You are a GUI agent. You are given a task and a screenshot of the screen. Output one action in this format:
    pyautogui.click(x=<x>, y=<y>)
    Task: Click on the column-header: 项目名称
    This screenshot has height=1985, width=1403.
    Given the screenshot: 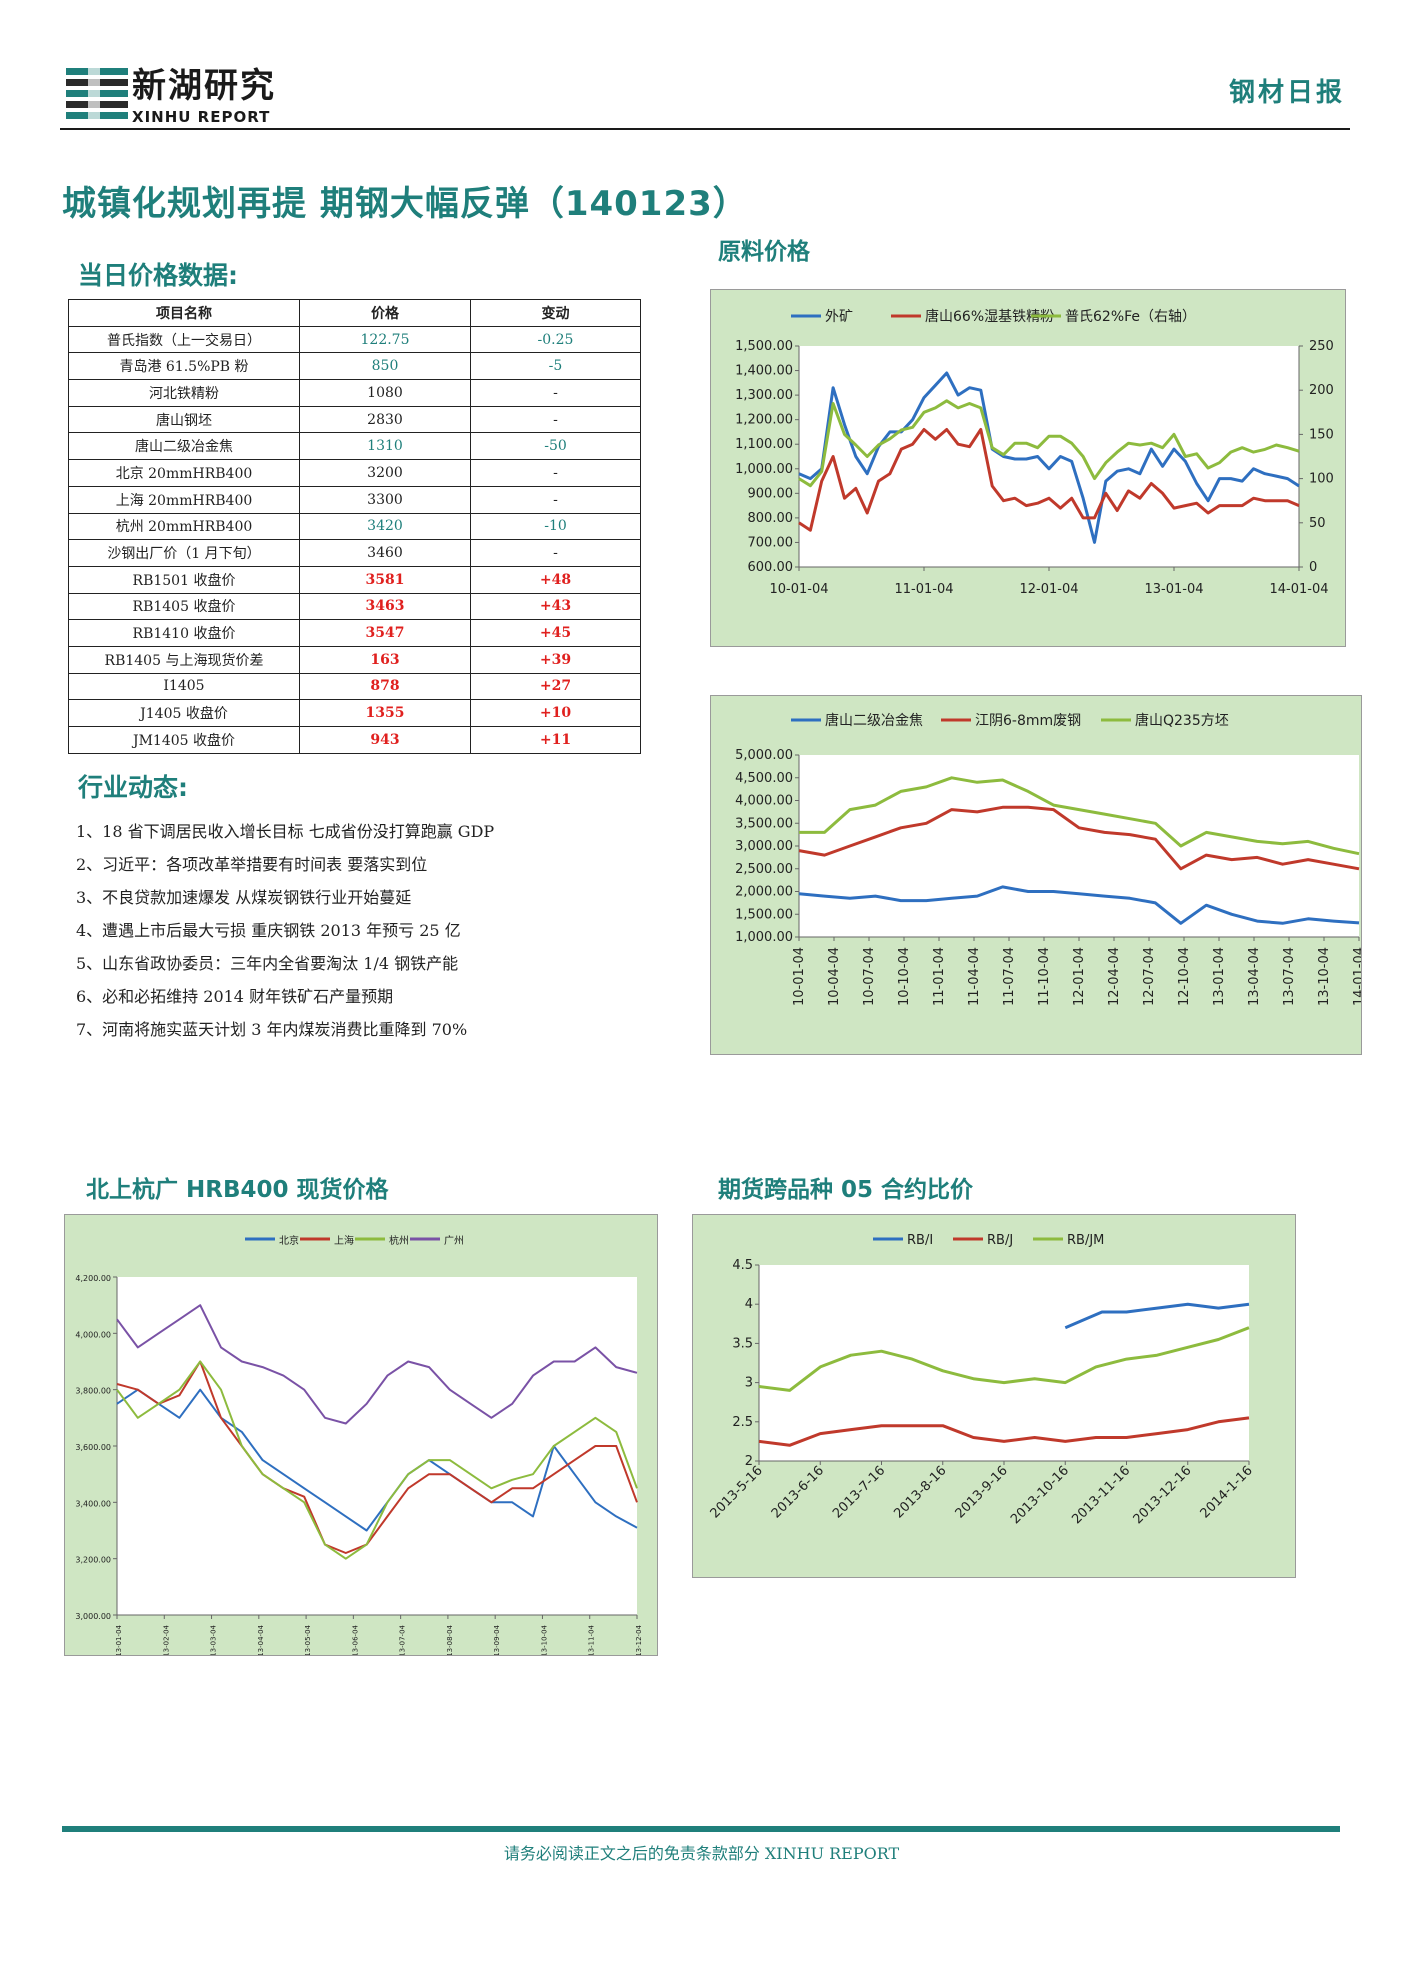 What is the action you would take?
    pyautogui.click(x=184, y=313)
    